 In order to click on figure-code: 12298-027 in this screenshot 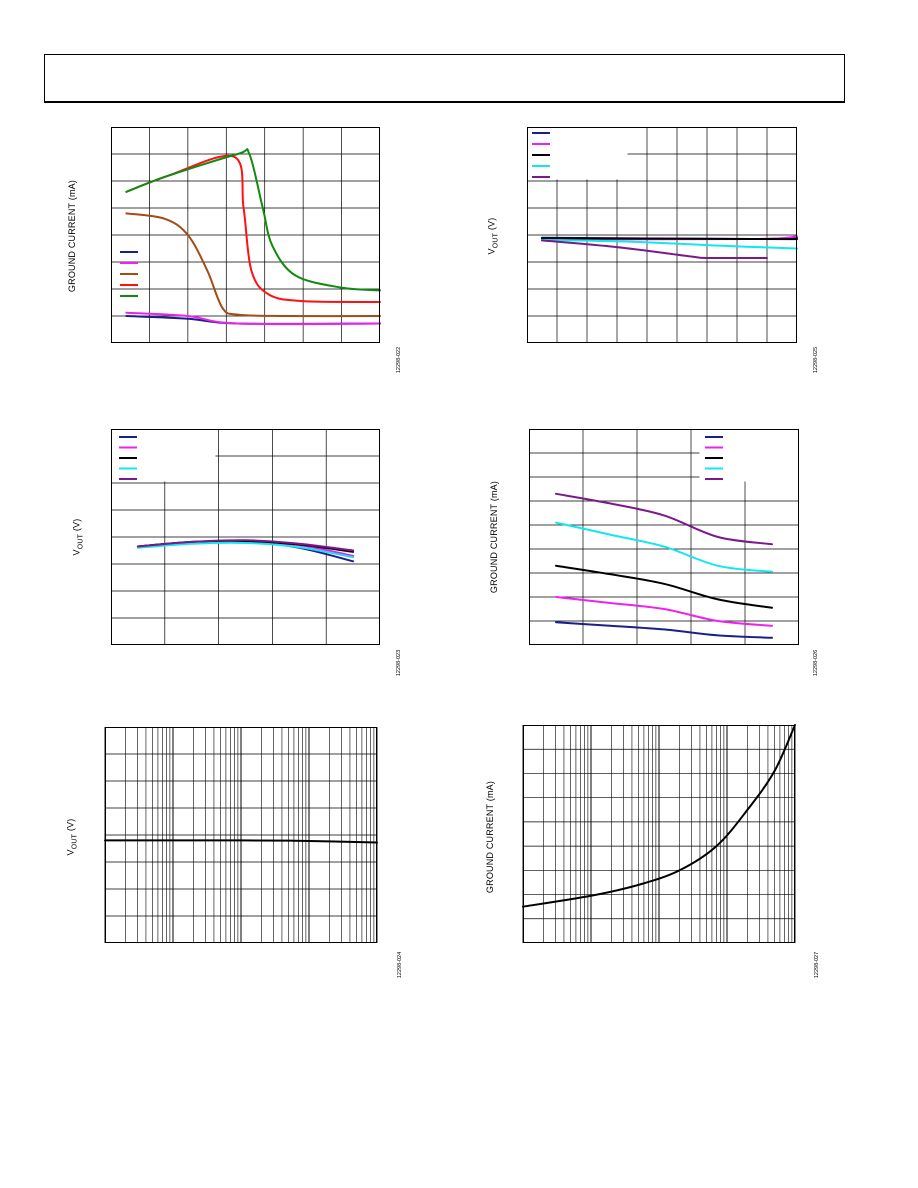, I will do `click(817, 965)`.